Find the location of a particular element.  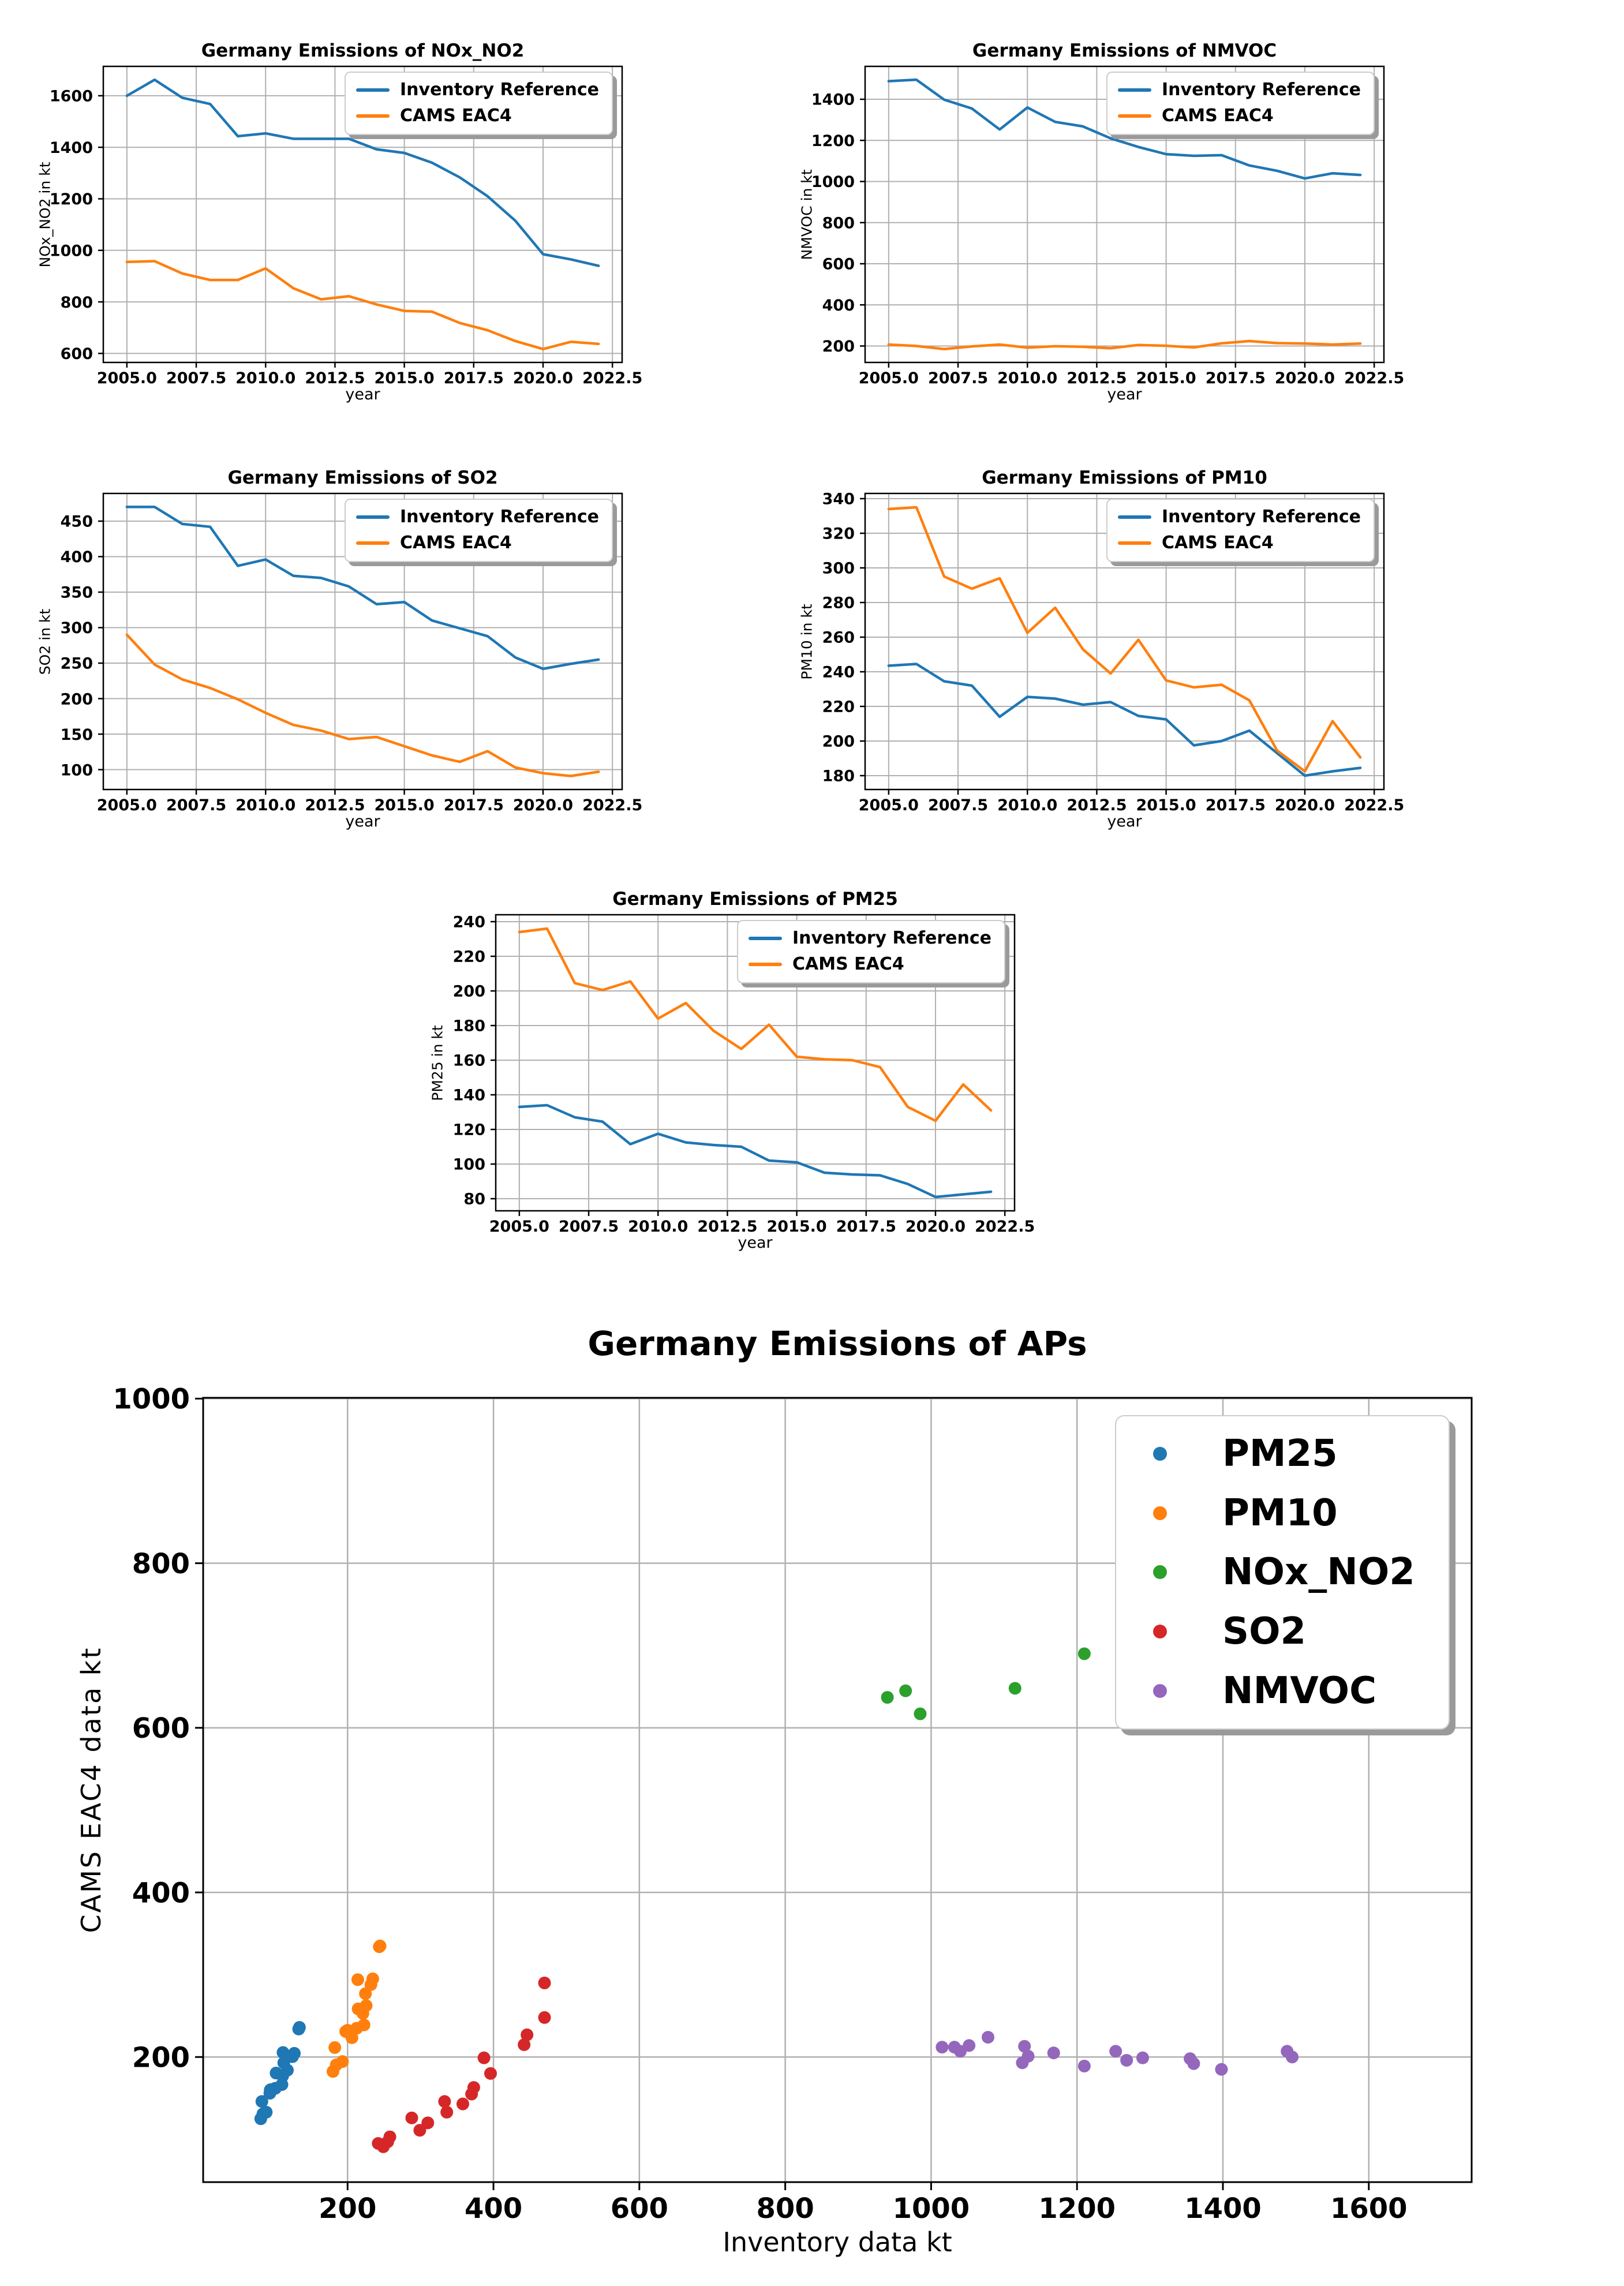

legend-item-pm25: PM25 is located at coordinates (1298, 1453).